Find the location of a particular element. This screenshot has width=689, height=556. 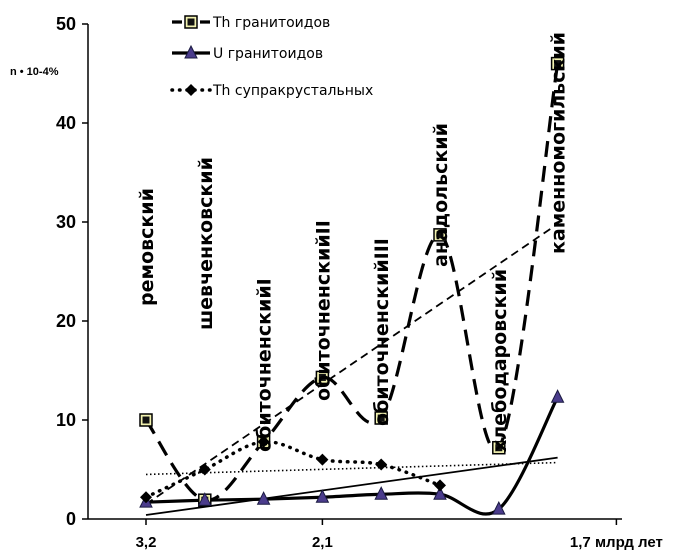

point-annotation: обиточненскийIII is located at coordinates (382, 332).